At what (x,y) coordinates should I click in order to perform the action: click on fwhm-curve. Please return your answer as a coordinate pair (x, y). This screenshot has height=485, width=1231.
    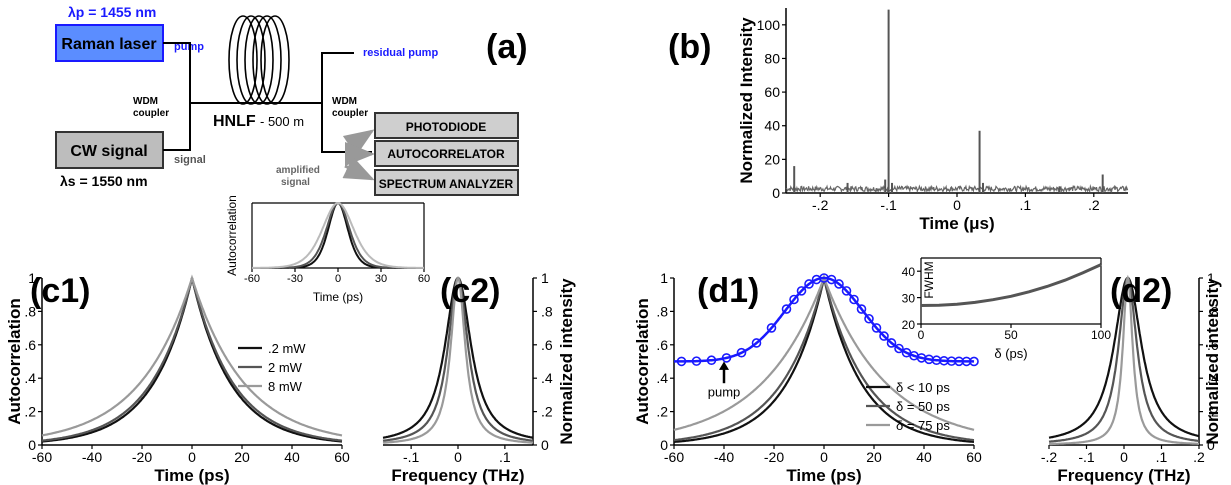
    Looking at the image, I should click on (1011, 285).